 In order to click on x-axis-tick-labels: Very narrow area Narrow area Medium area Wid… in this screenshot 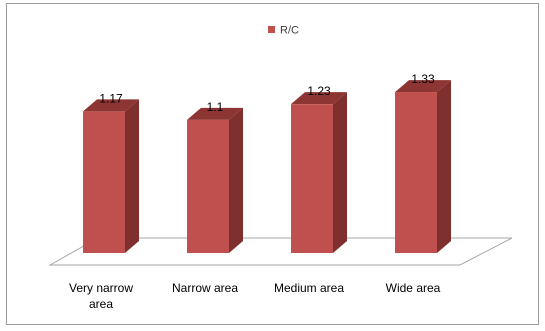, I will do `click(255, 296)`.